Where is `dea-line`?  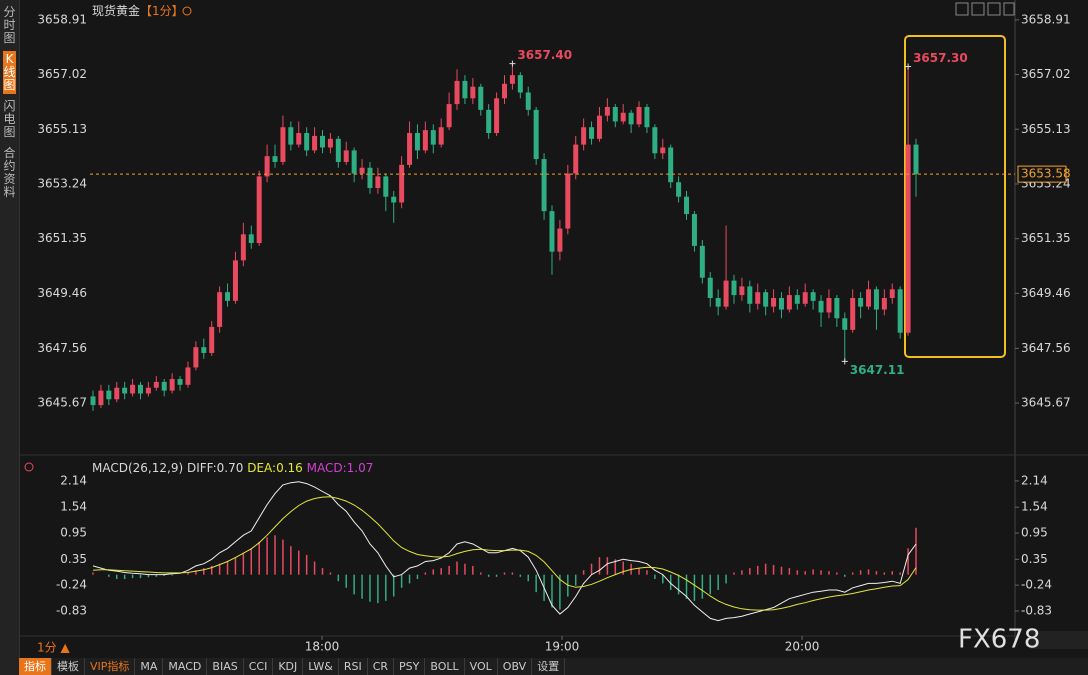 dea-line is located at coordinates (504, 553).